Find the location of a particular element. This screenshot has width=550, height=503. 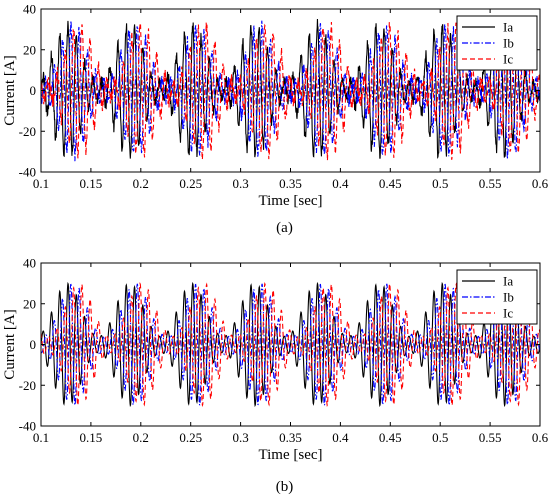

panel-caption: (b) is located at coordinates (285, 487).